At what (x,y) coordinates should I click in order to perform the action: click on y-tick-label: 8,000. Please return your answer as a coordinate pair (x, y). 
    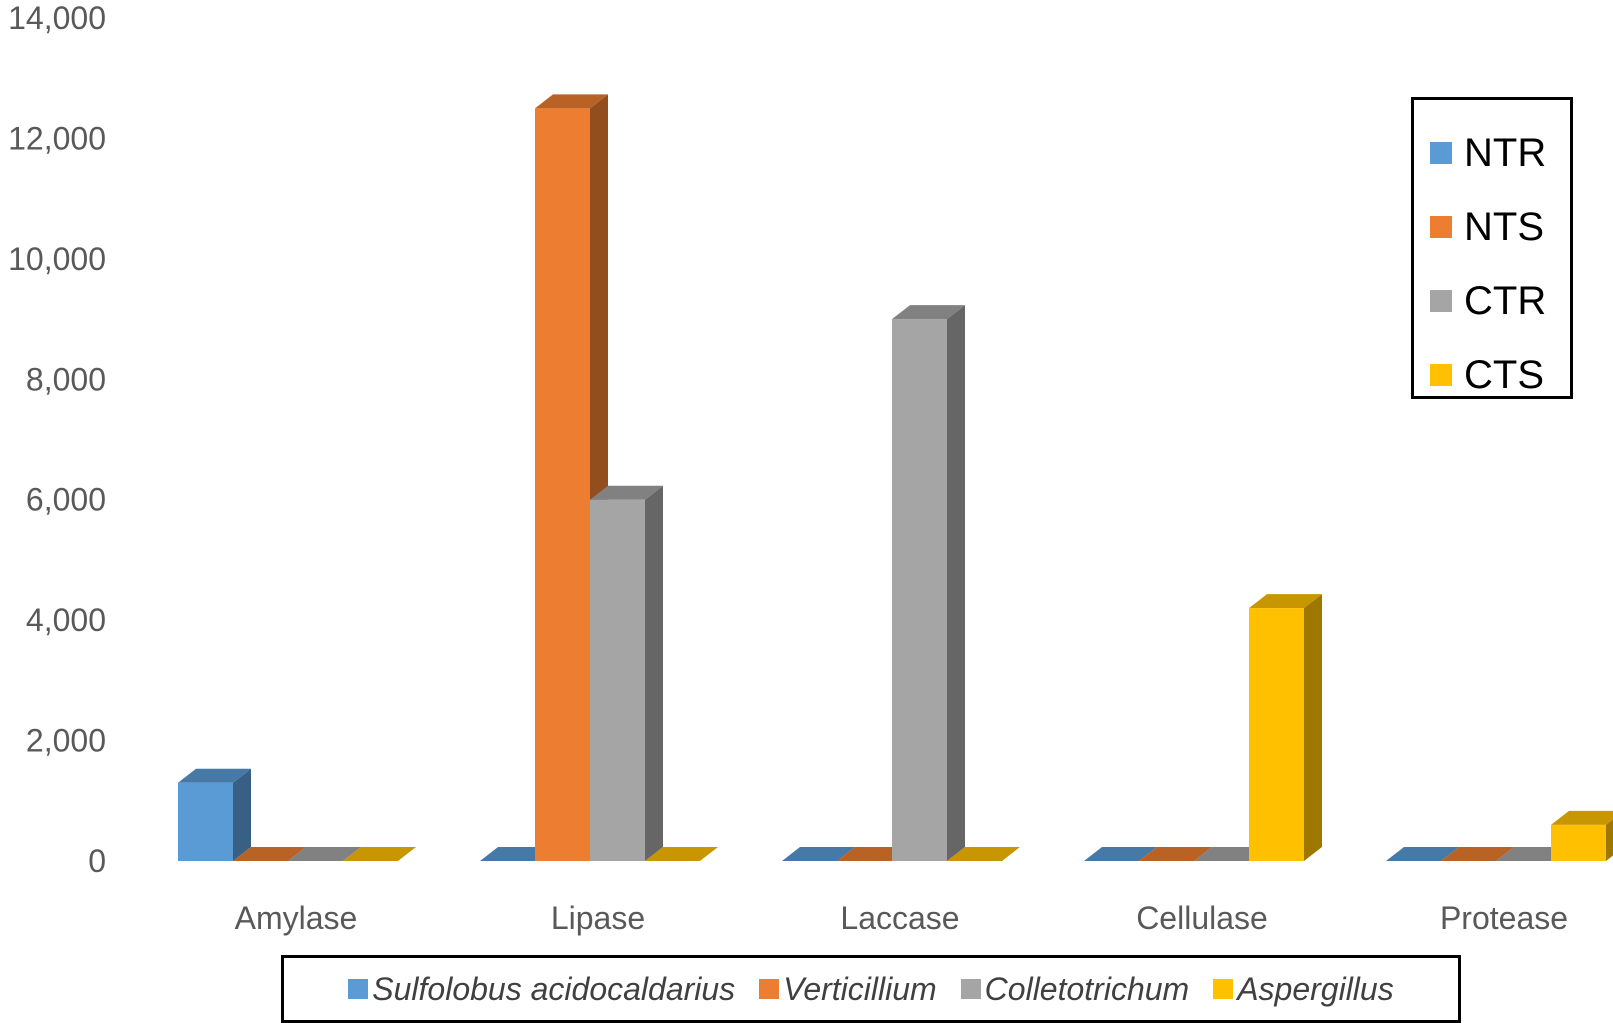
    Looking at the image, I should click on (66, 379).